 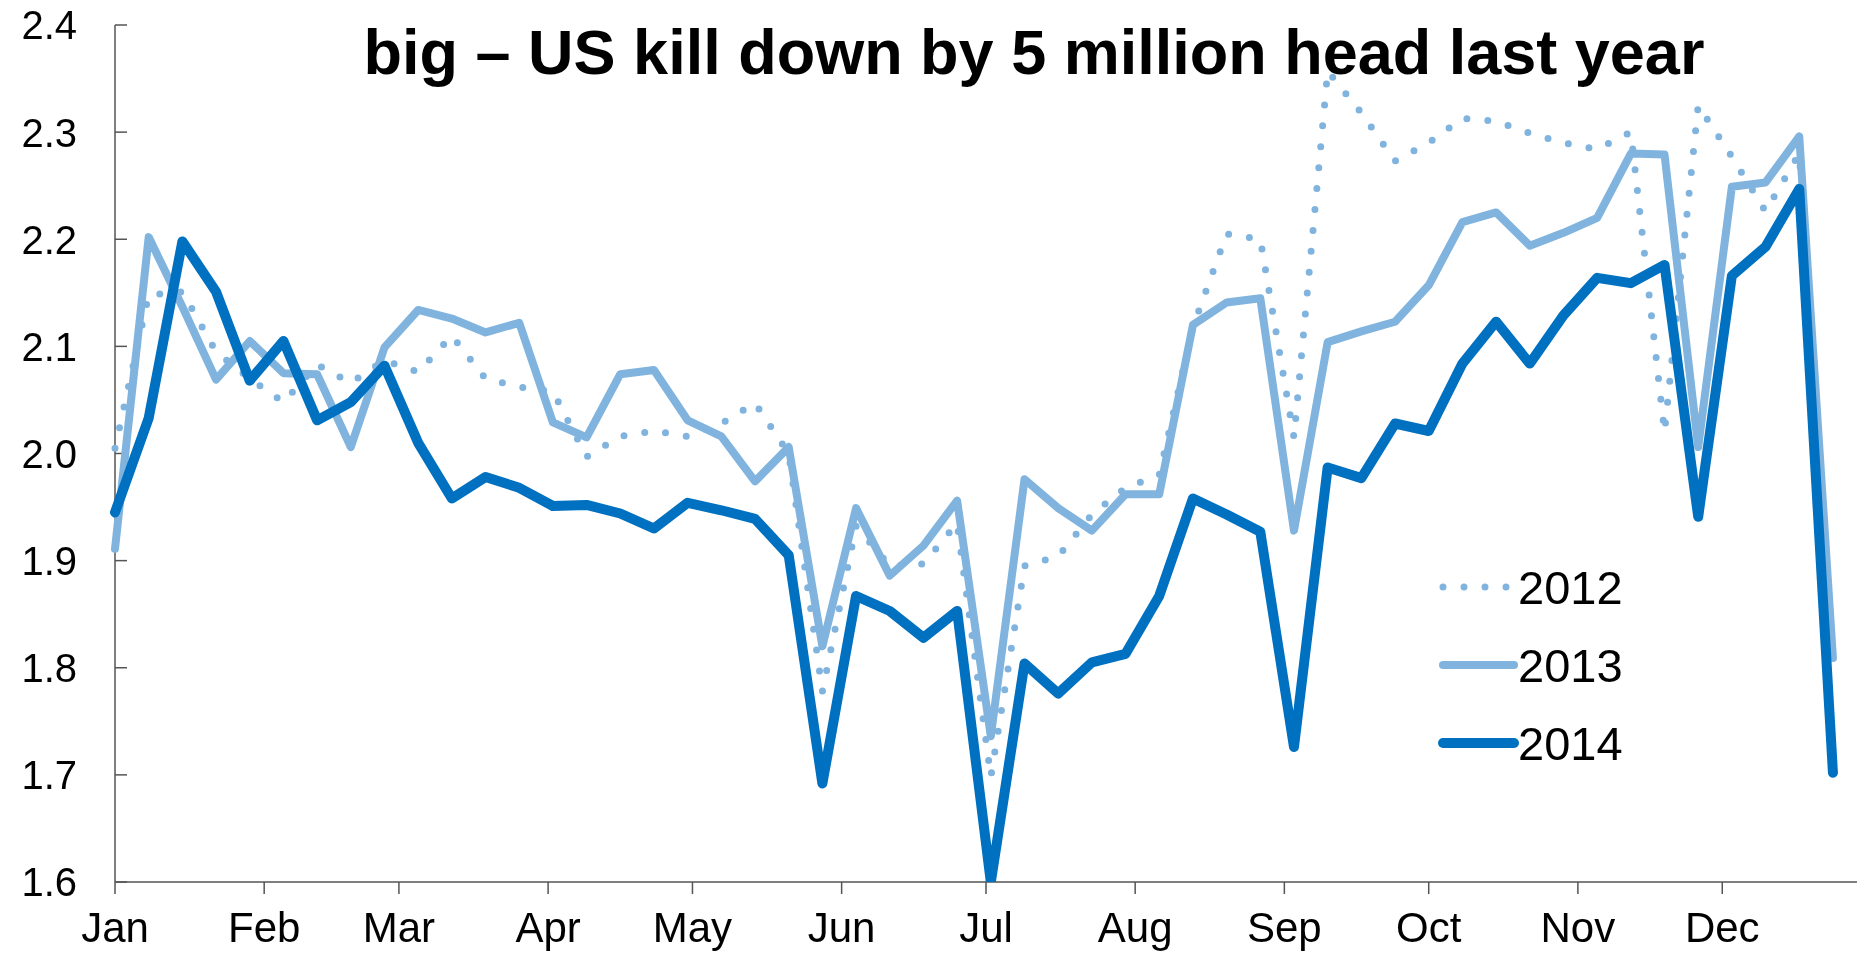 I want to click on y-tick-label: 1.7, so click(x=49, y=775).